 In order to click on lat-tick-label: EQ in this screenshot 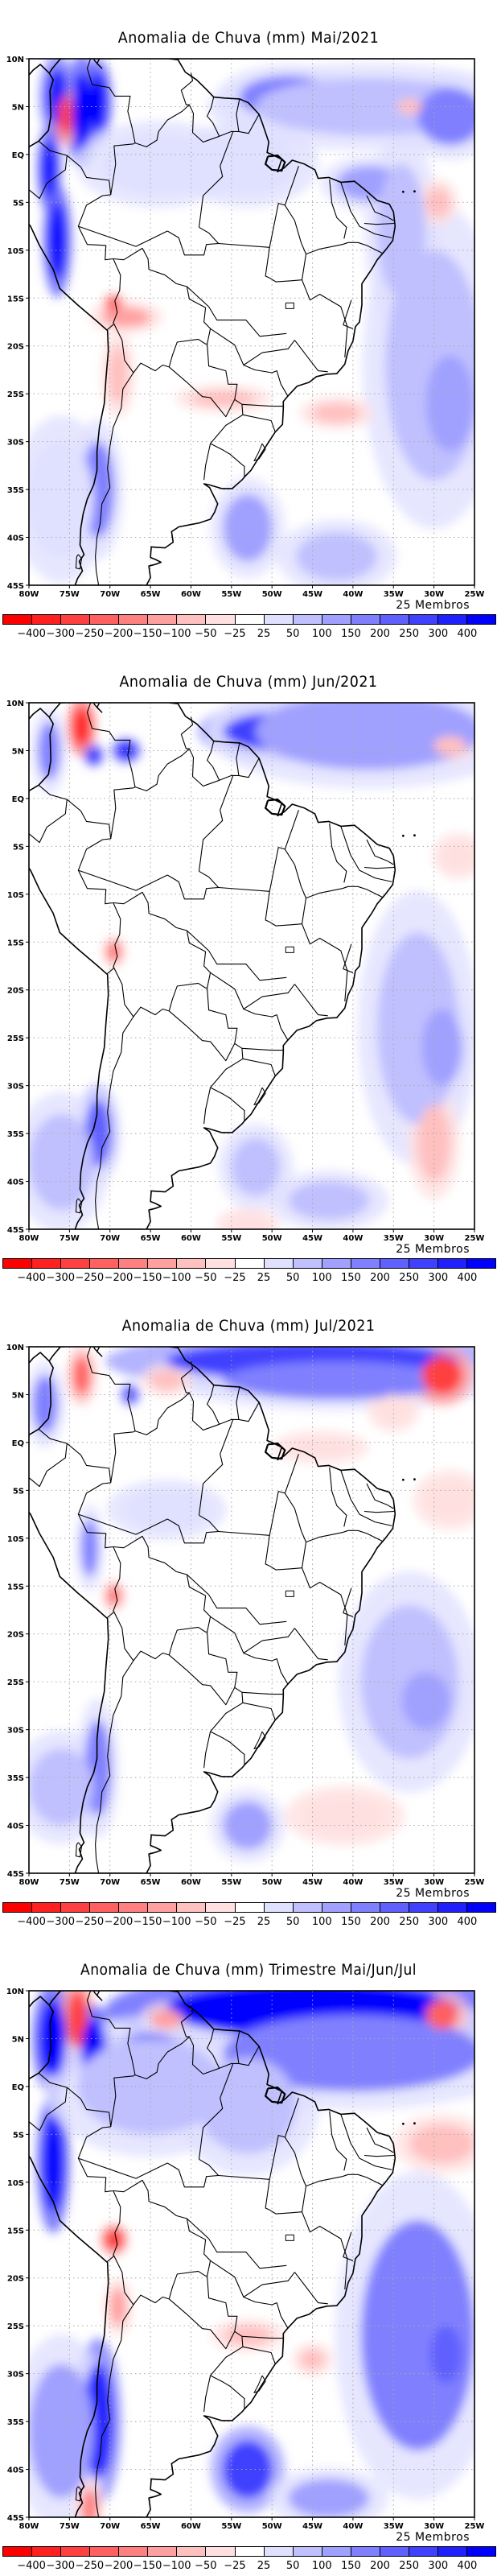, I will do `click(18, 2087)`.